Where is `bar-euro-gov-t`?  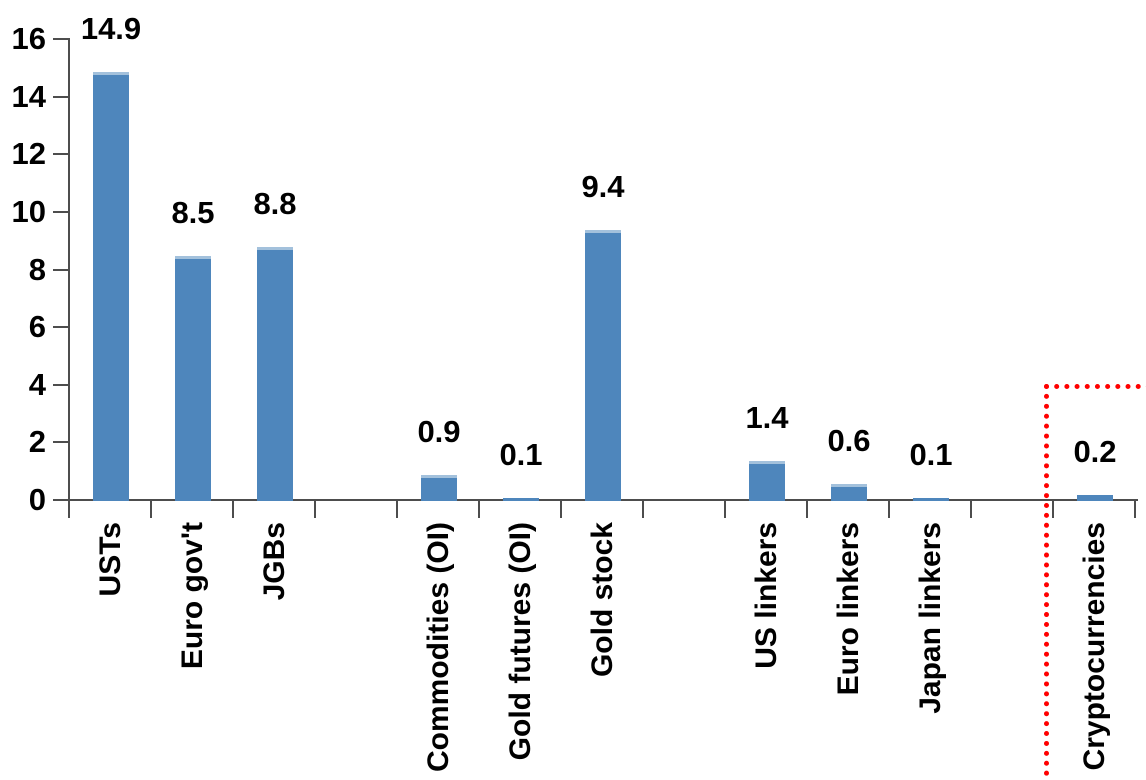 bar-euro-gov-t is located at coordinates (193, 378).